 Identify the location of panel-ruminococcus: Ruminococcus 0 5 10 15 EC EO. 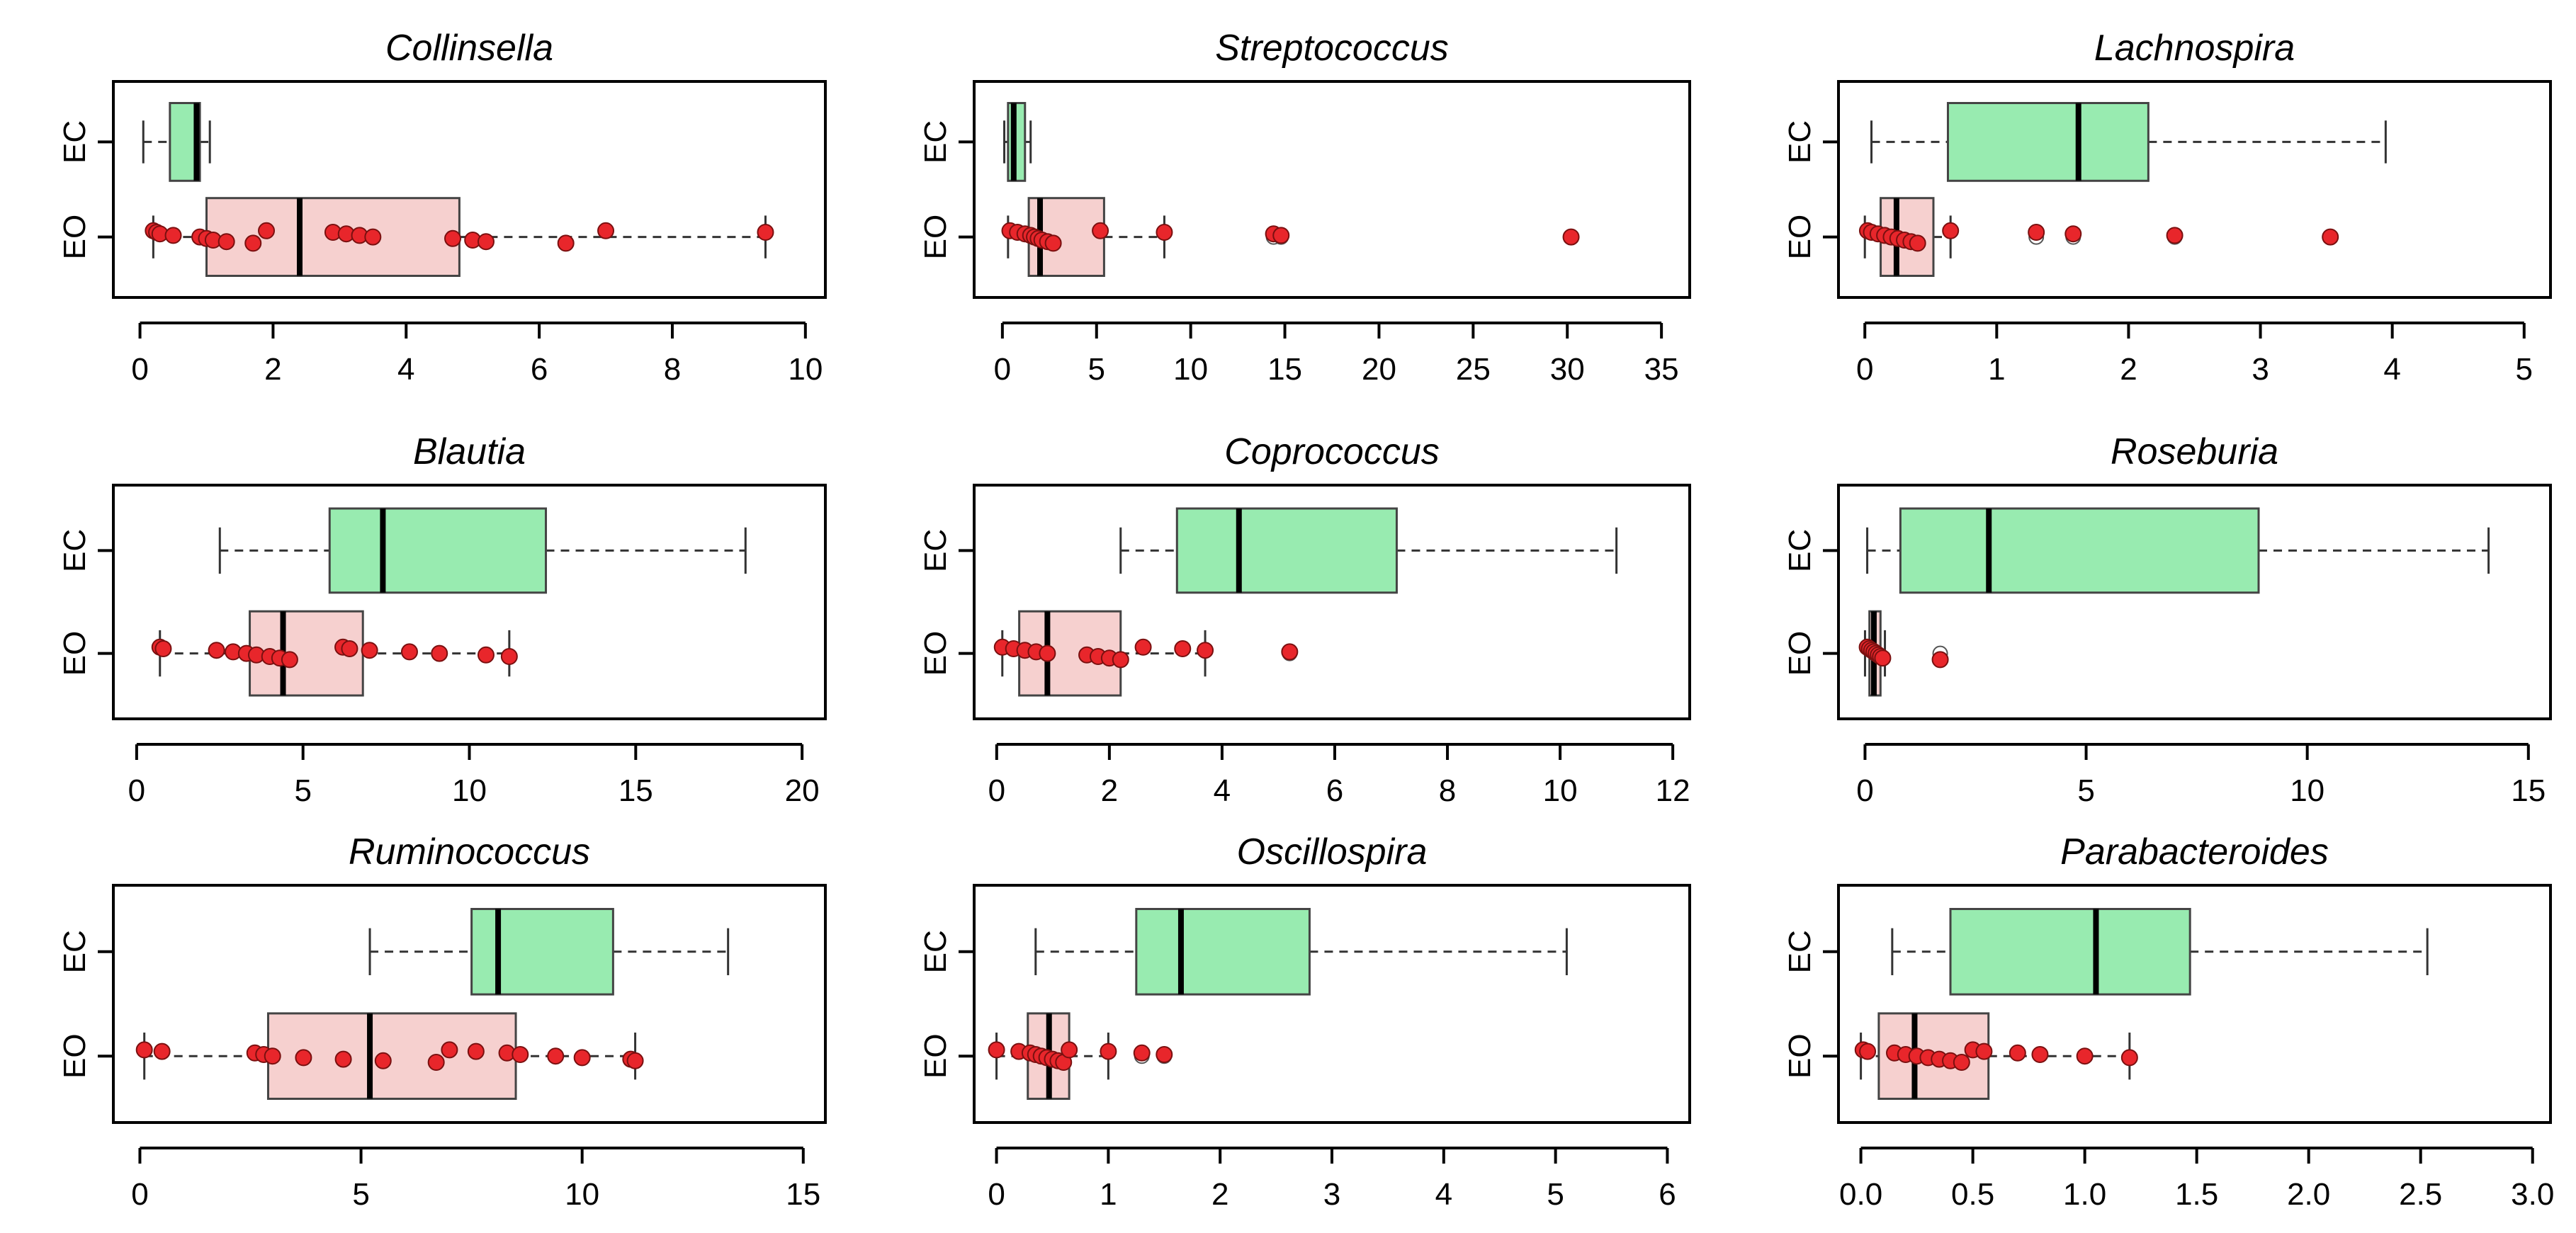
(442, 1021).